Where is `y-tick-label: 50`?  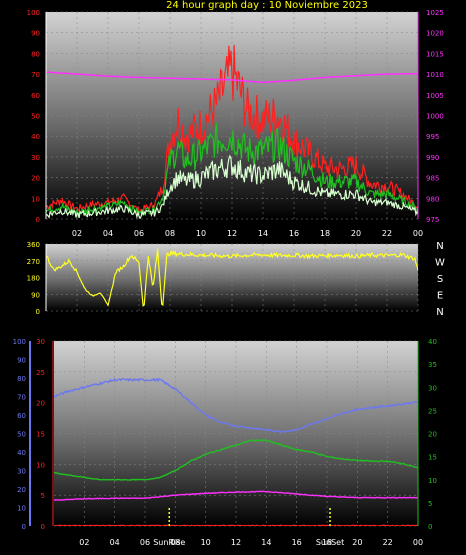 y-tick-label: 50 is located at coordinates (21, 435).